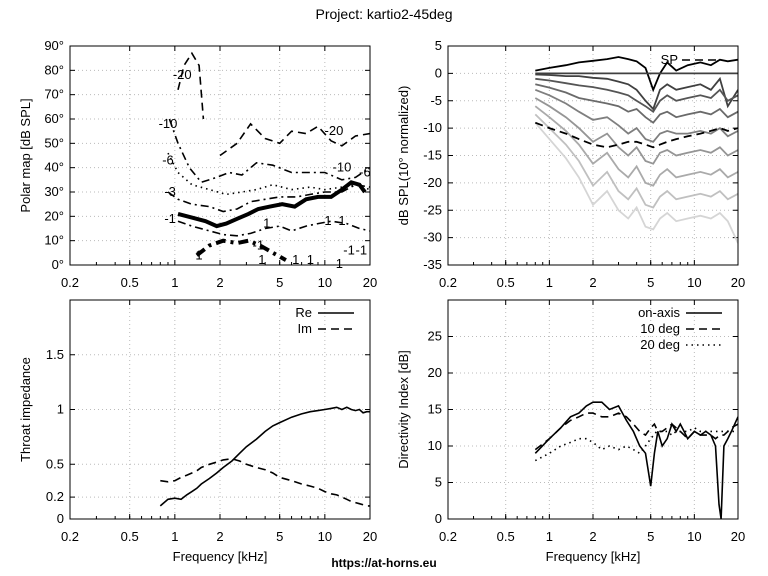  Describe the element at coordinates (174, 536) in the screenshot. I see `imp-xtick-label: 1` at that location.